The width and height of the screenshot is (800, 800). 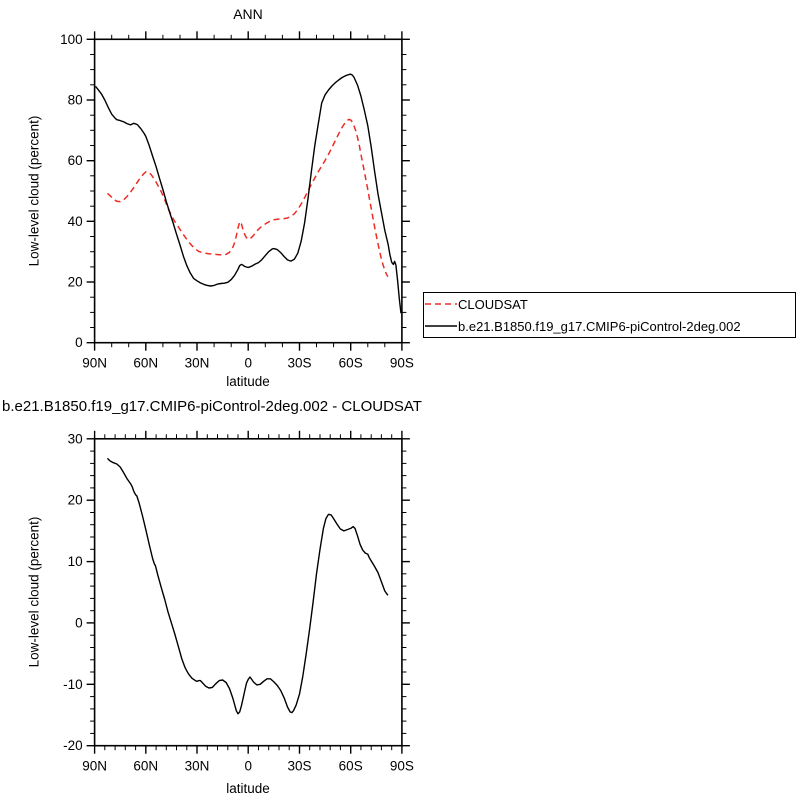 What do you see at coordinates (299, 766) in the screenshot?
I see `difference-chart-x-tick-label: 30S` at bounding box center [299, 766].